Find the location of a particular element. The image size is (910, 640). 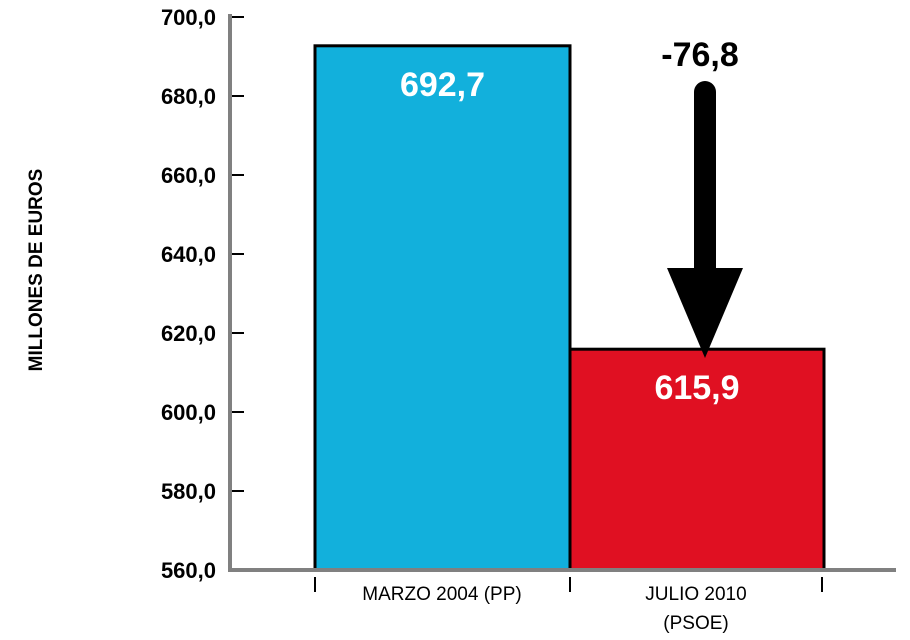

bar-value-label: 692,7 is located at coordinates (442, 85).